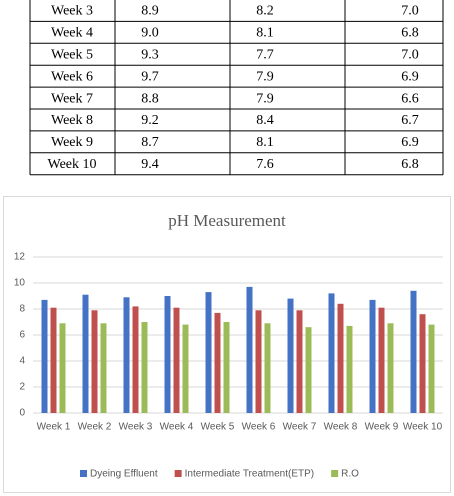 This screenshot has height=496, width=454. I want to click on legend-label: R.O, so click(350, 474).